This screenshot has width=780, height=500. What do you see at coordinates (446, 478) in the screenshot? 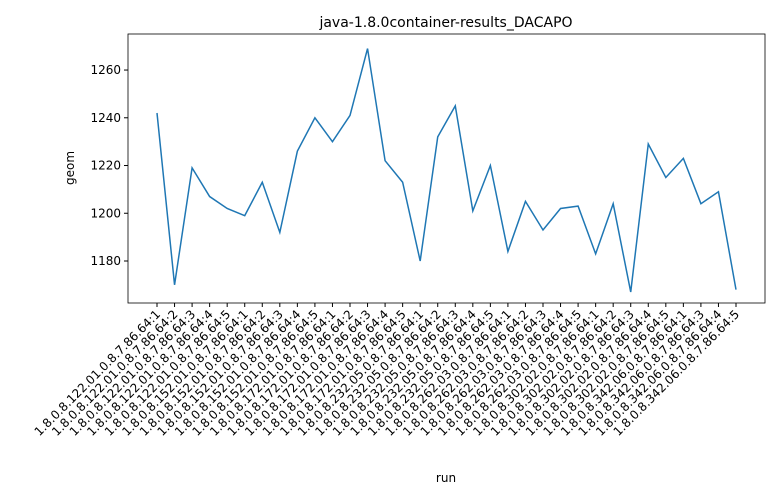
I see `x-axis-label: run` at bounding box center [446, 478].